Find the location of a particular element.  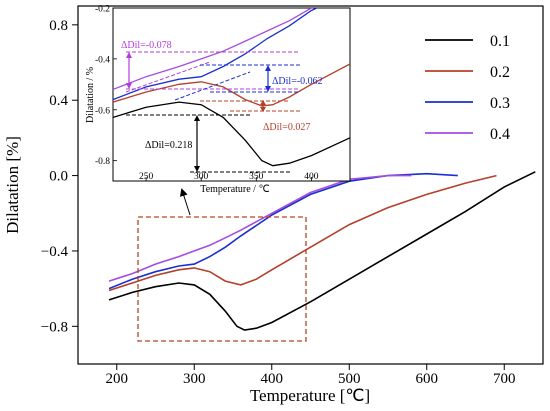

y-tick-label-0-8: 0.8 is located at coordinates (58, 26).